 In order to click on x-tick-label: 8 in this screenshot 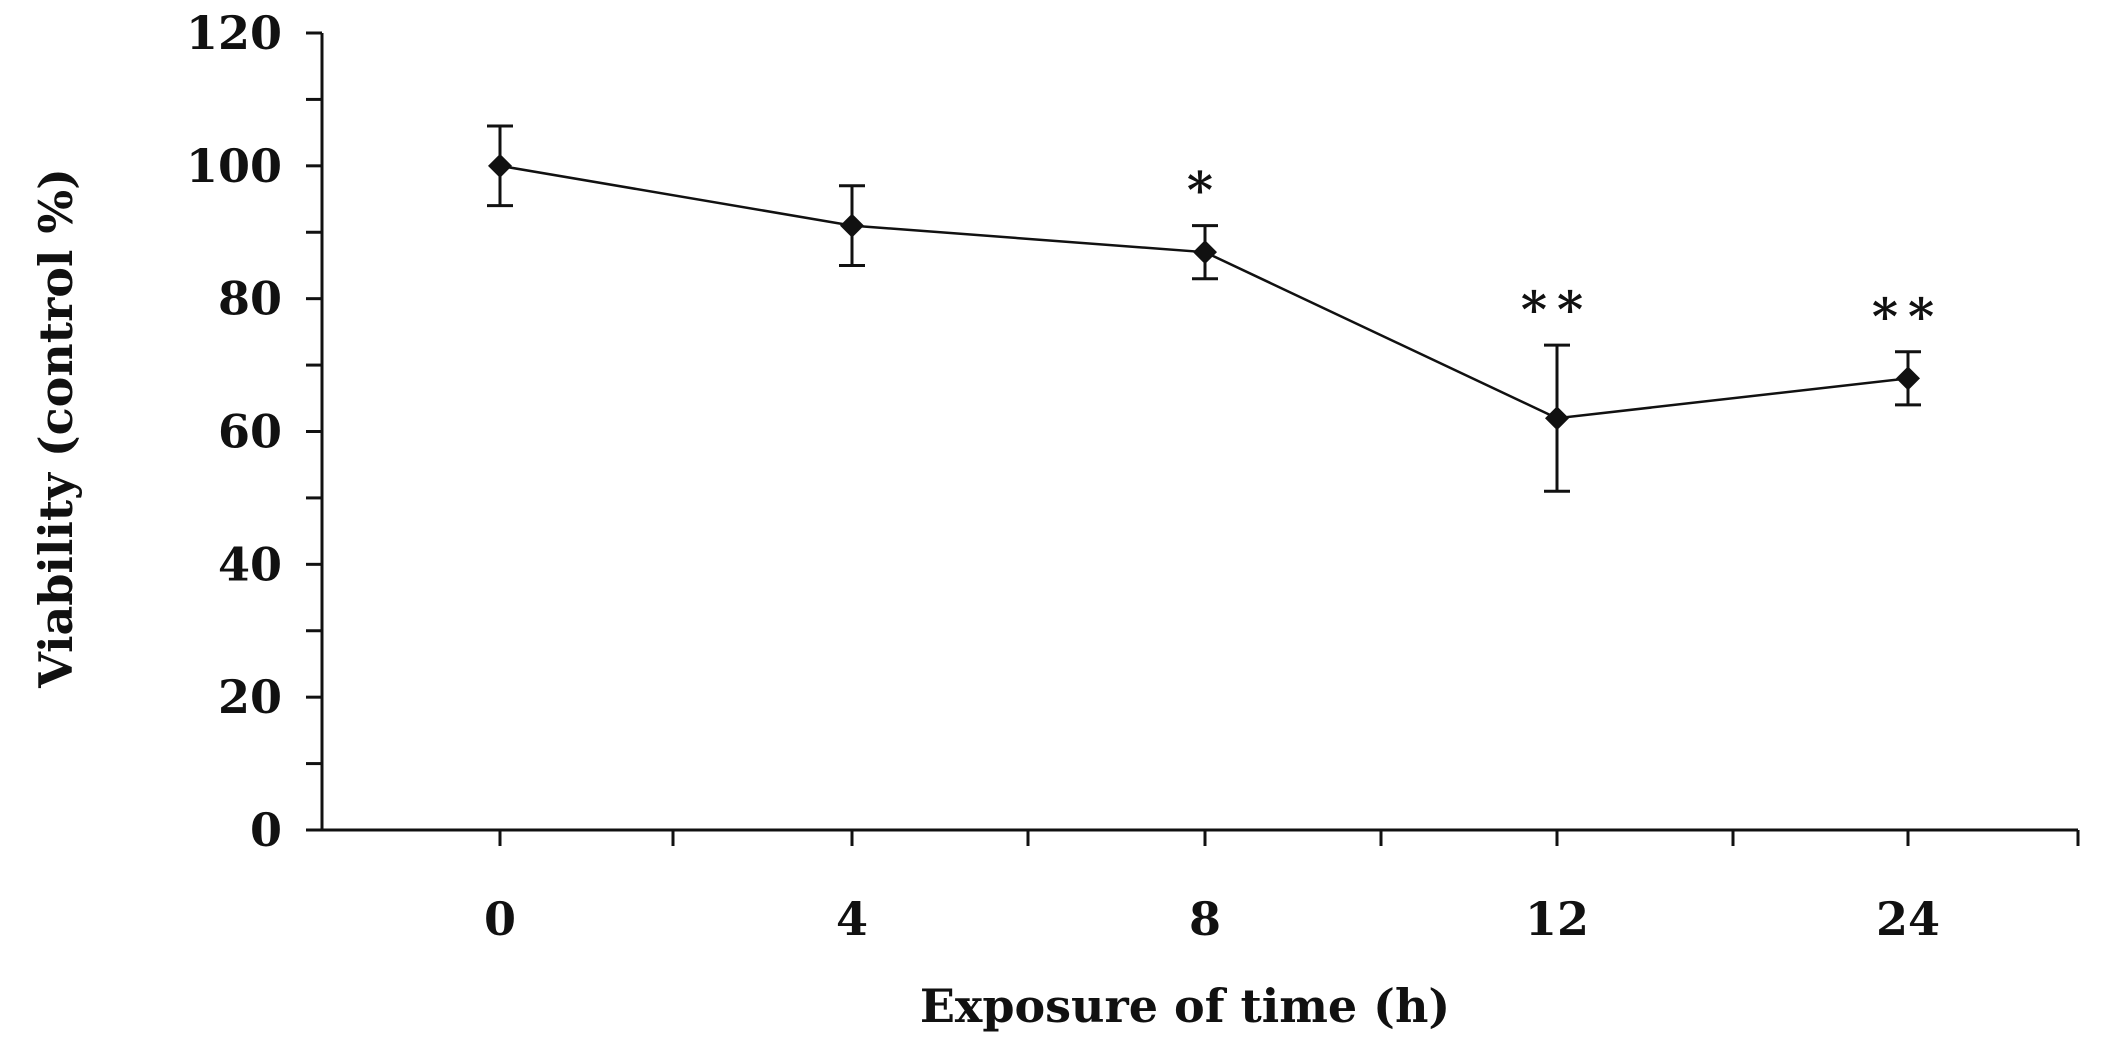, I will do `click(1205, 919)`.